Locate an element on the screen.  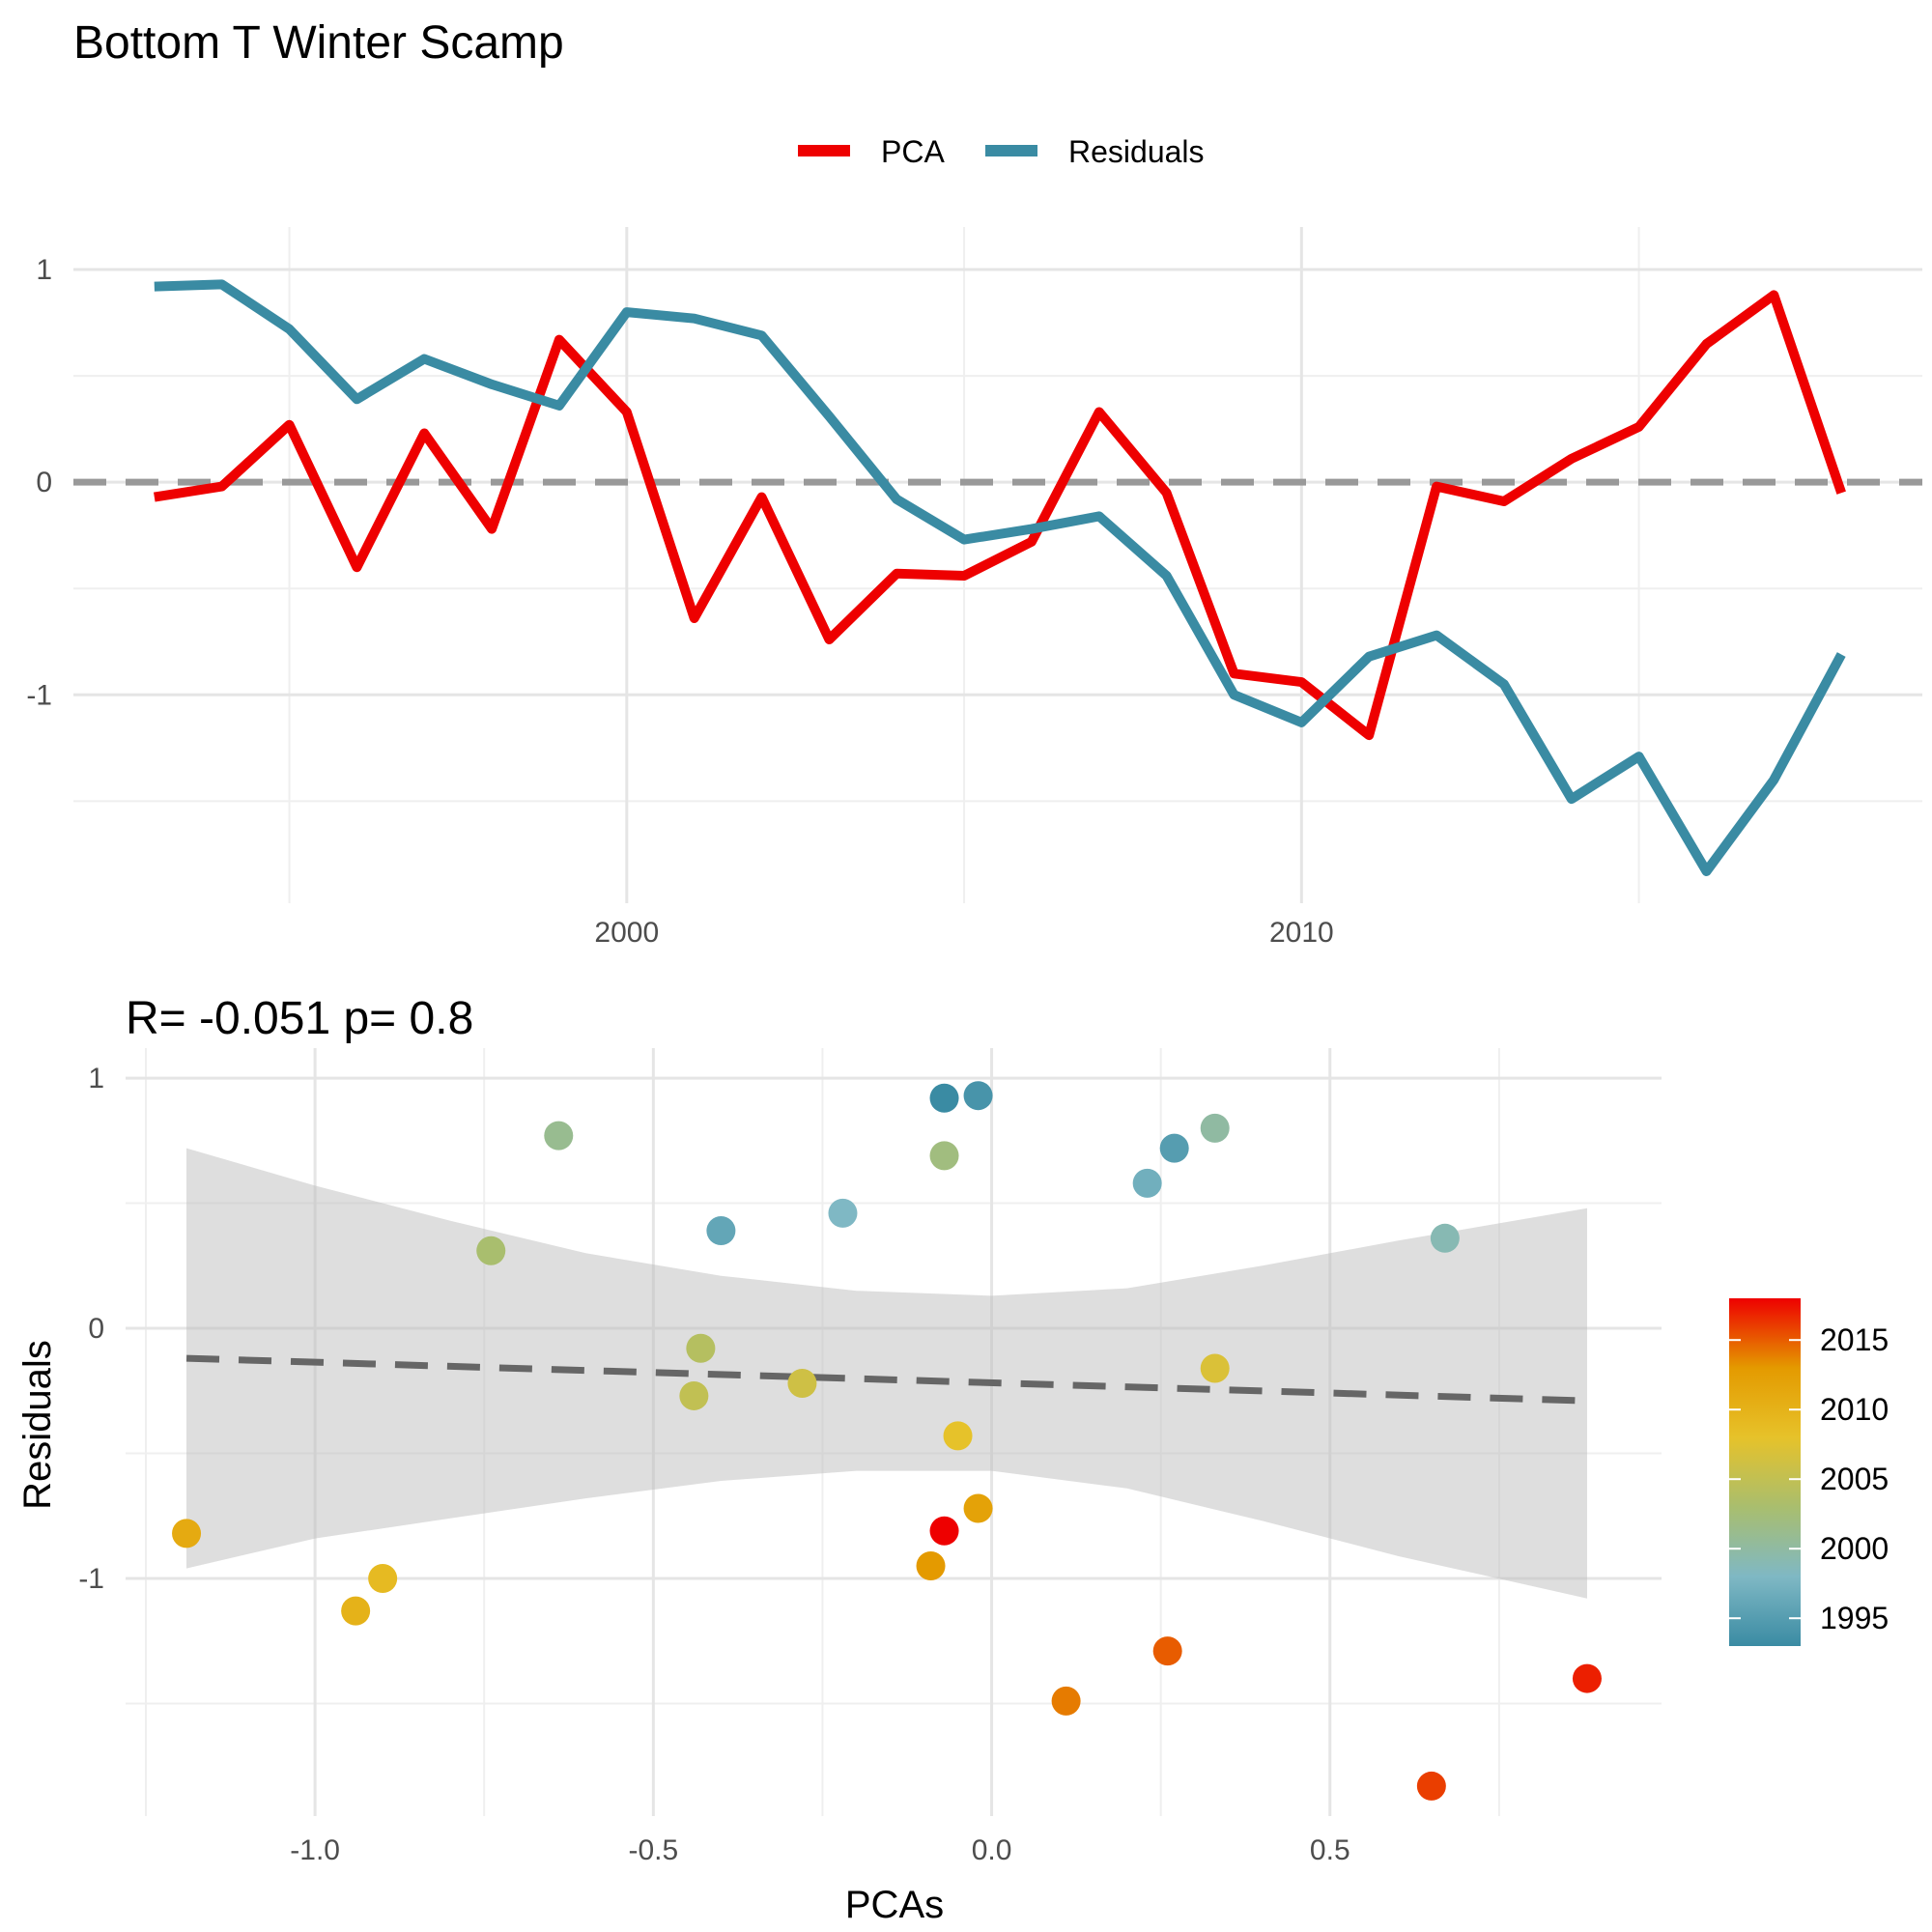
y-axis-label: Residuals is located at coordinates (37, 1425).